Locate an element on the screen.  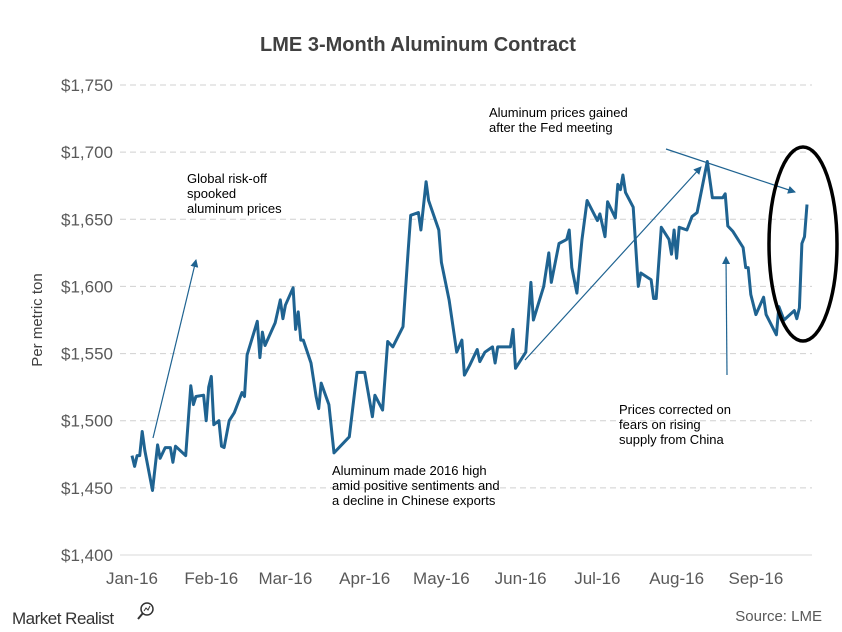
svg-text: fears on rising is located at coordinates (660, 424).